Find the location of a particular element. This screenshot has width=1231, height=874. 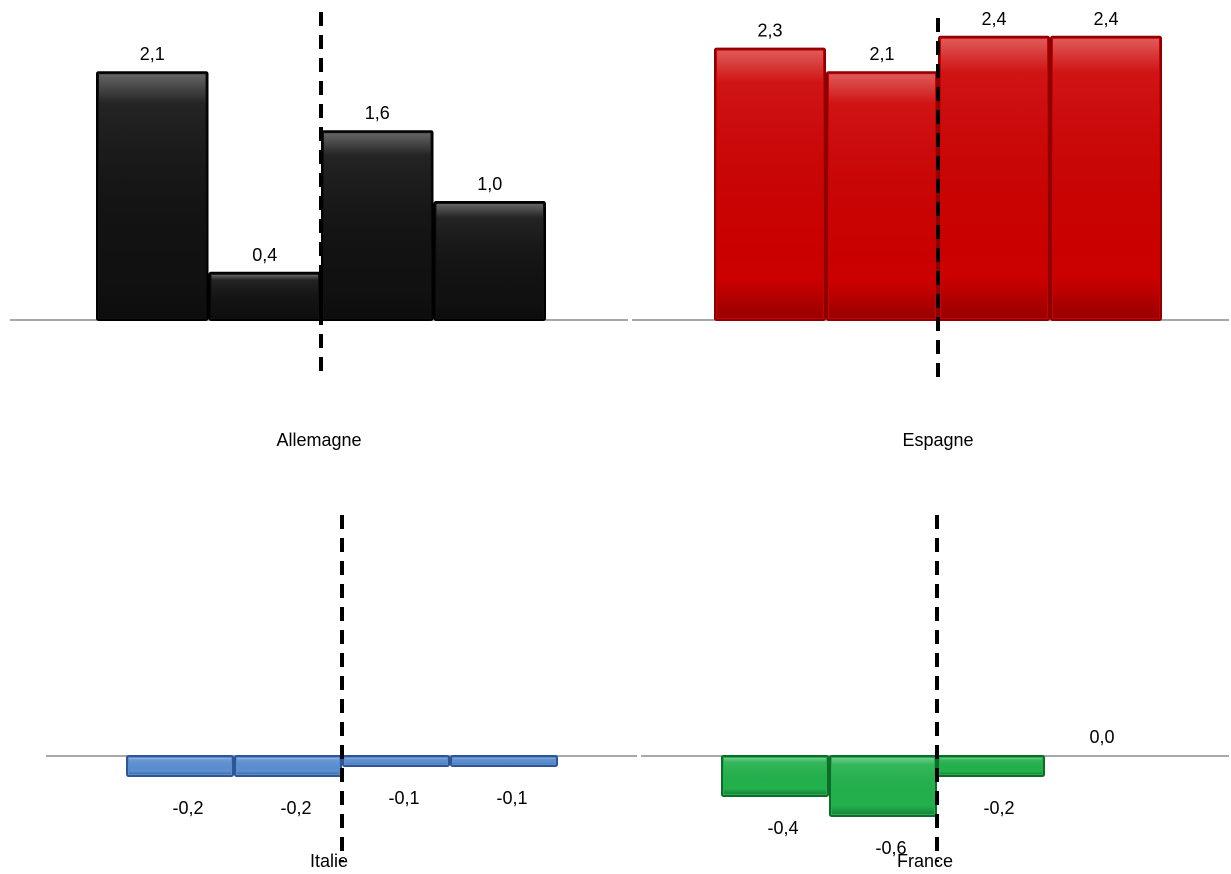

data-label: 0,0 is located at coordinates (1101, 737).